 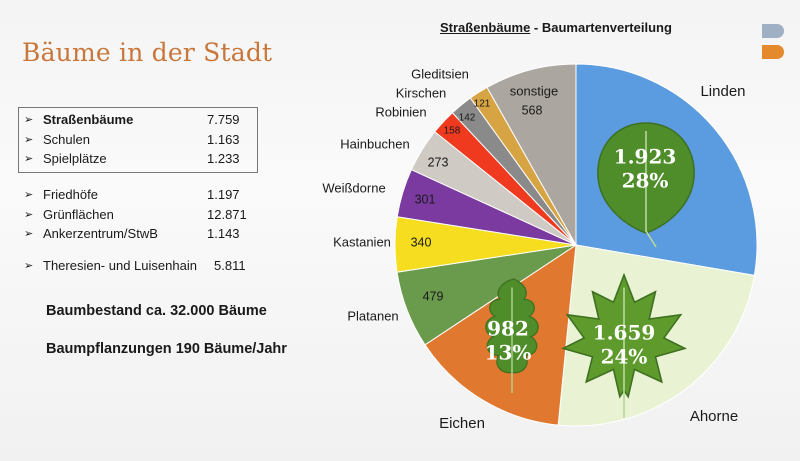 What do you see at coordinates (66, 139) in the screenshot?
I see `list-item-label: Schulen` at bounding box center [66, 139].